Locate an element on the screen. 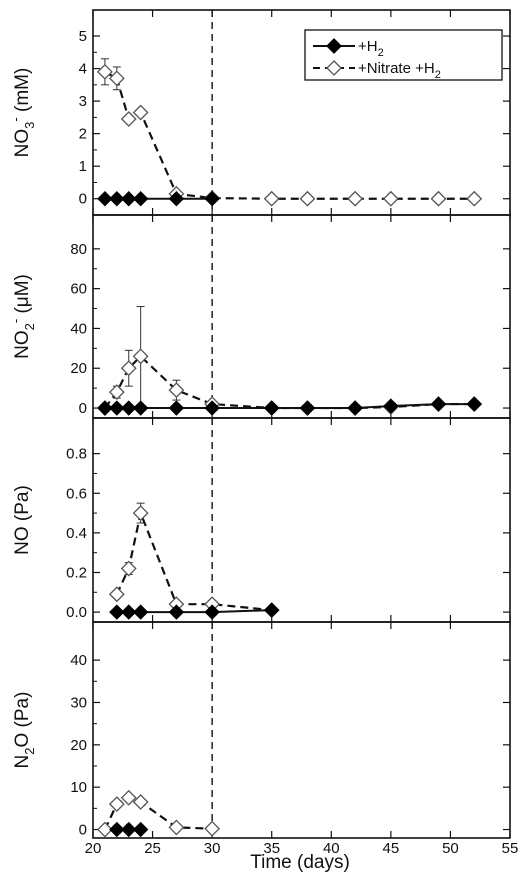 This screenshot has width=520, height=882. legend-label-main: +H is located at coordinates (368, 46).